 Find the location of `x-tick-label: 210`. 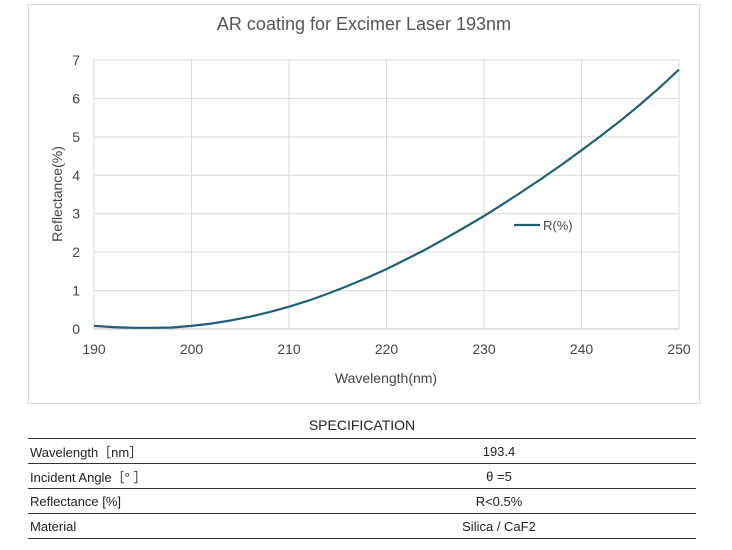

x-tick-label: 210 is located at coordinates (289, 349).